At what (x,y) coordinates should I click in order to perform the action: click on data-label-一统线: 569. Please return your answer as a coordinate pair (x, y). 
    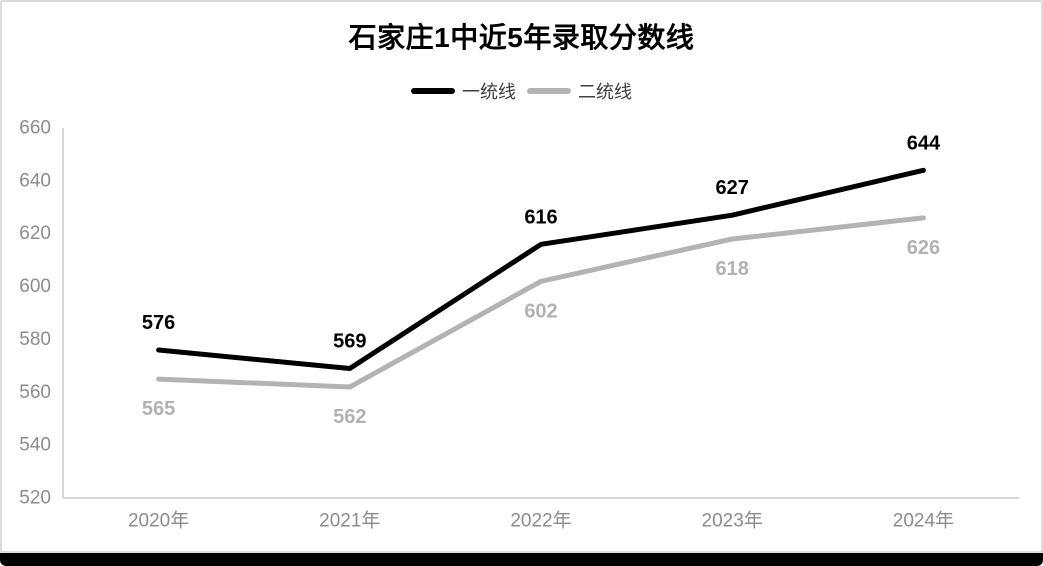
    Looking at the image, I should click on (349, 342).